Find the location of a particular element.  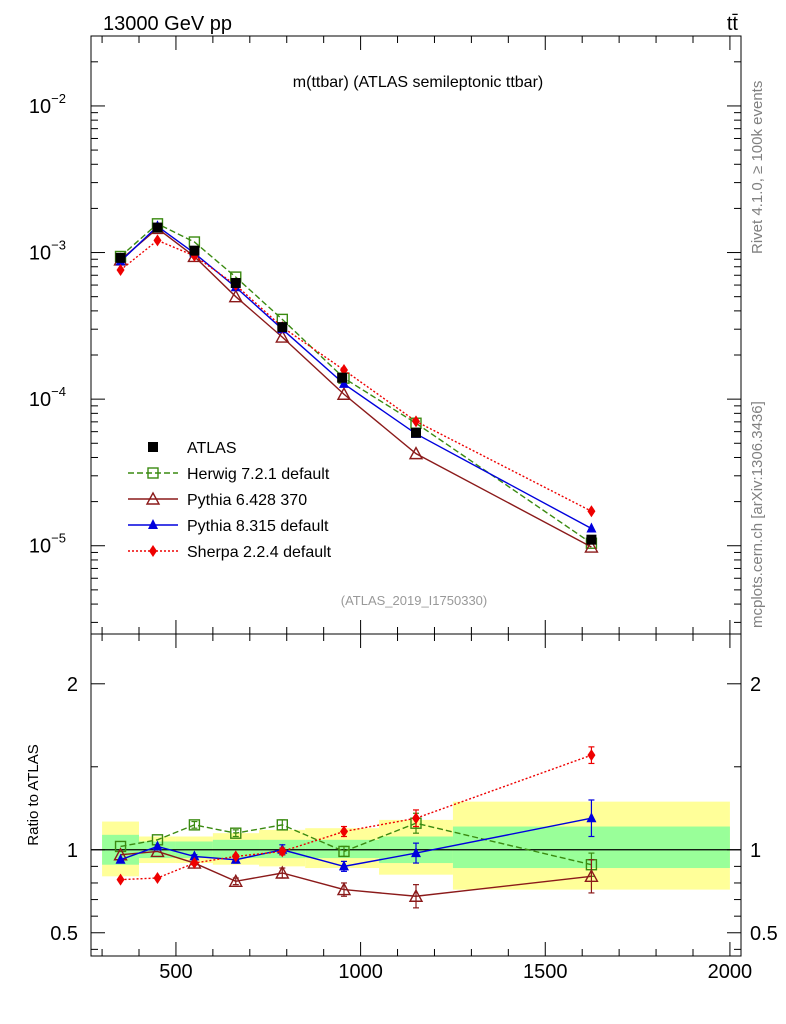

main-y-tick-exponent: −4 is located at coordinates (58, 391).